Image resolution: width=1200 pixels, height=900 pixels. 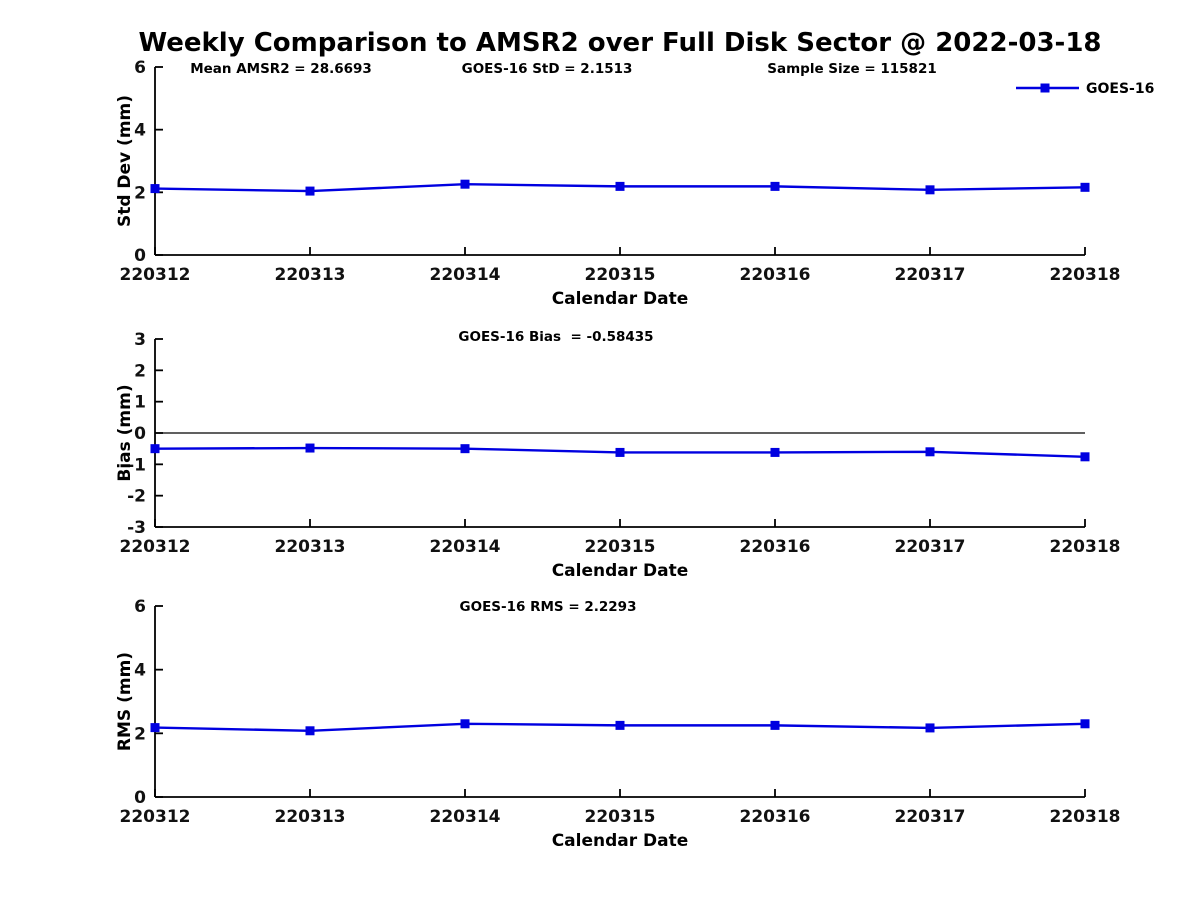 I want to click on y-axis-title: RMS (mm), so click(x=125, y=701).